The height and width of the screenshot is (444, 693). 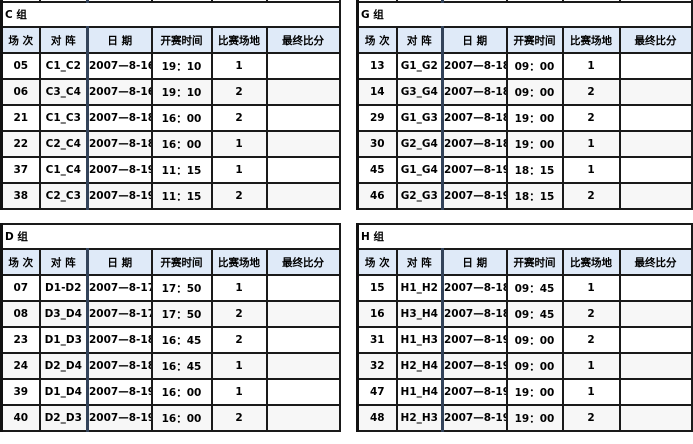 What do you see at coordinates (119, 288) in the screenshot?
I see `match-date: 2007—8-17` at bounding box center [119, 288].